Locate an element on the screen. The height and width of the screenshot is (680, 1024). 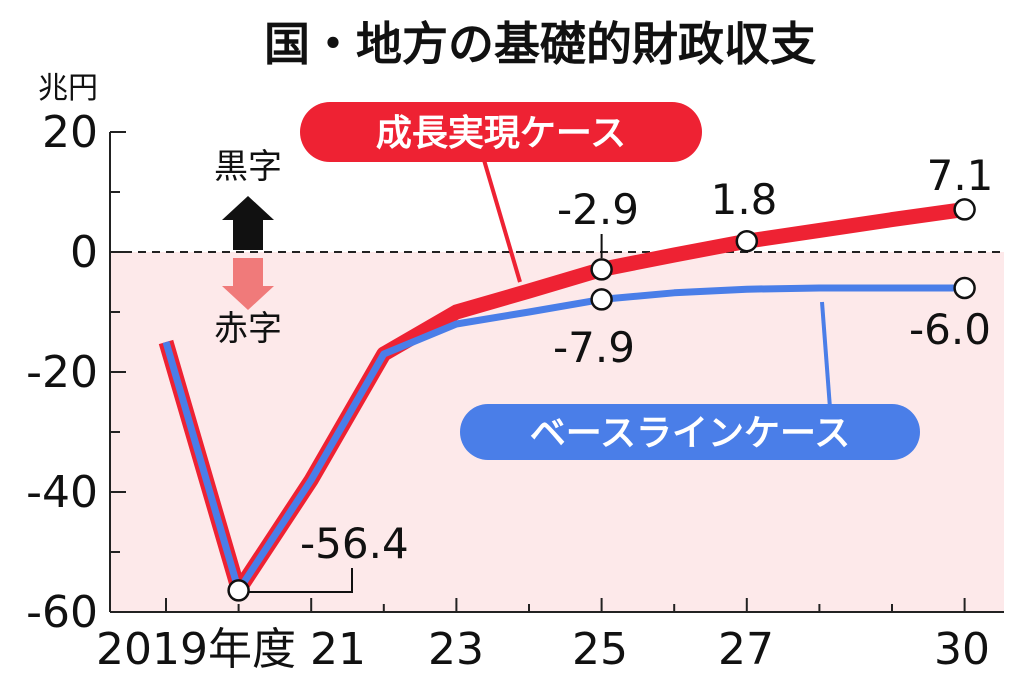
x-ticks: 2019年度 21 23 25 27 30 is located at coordinates (543, 636).